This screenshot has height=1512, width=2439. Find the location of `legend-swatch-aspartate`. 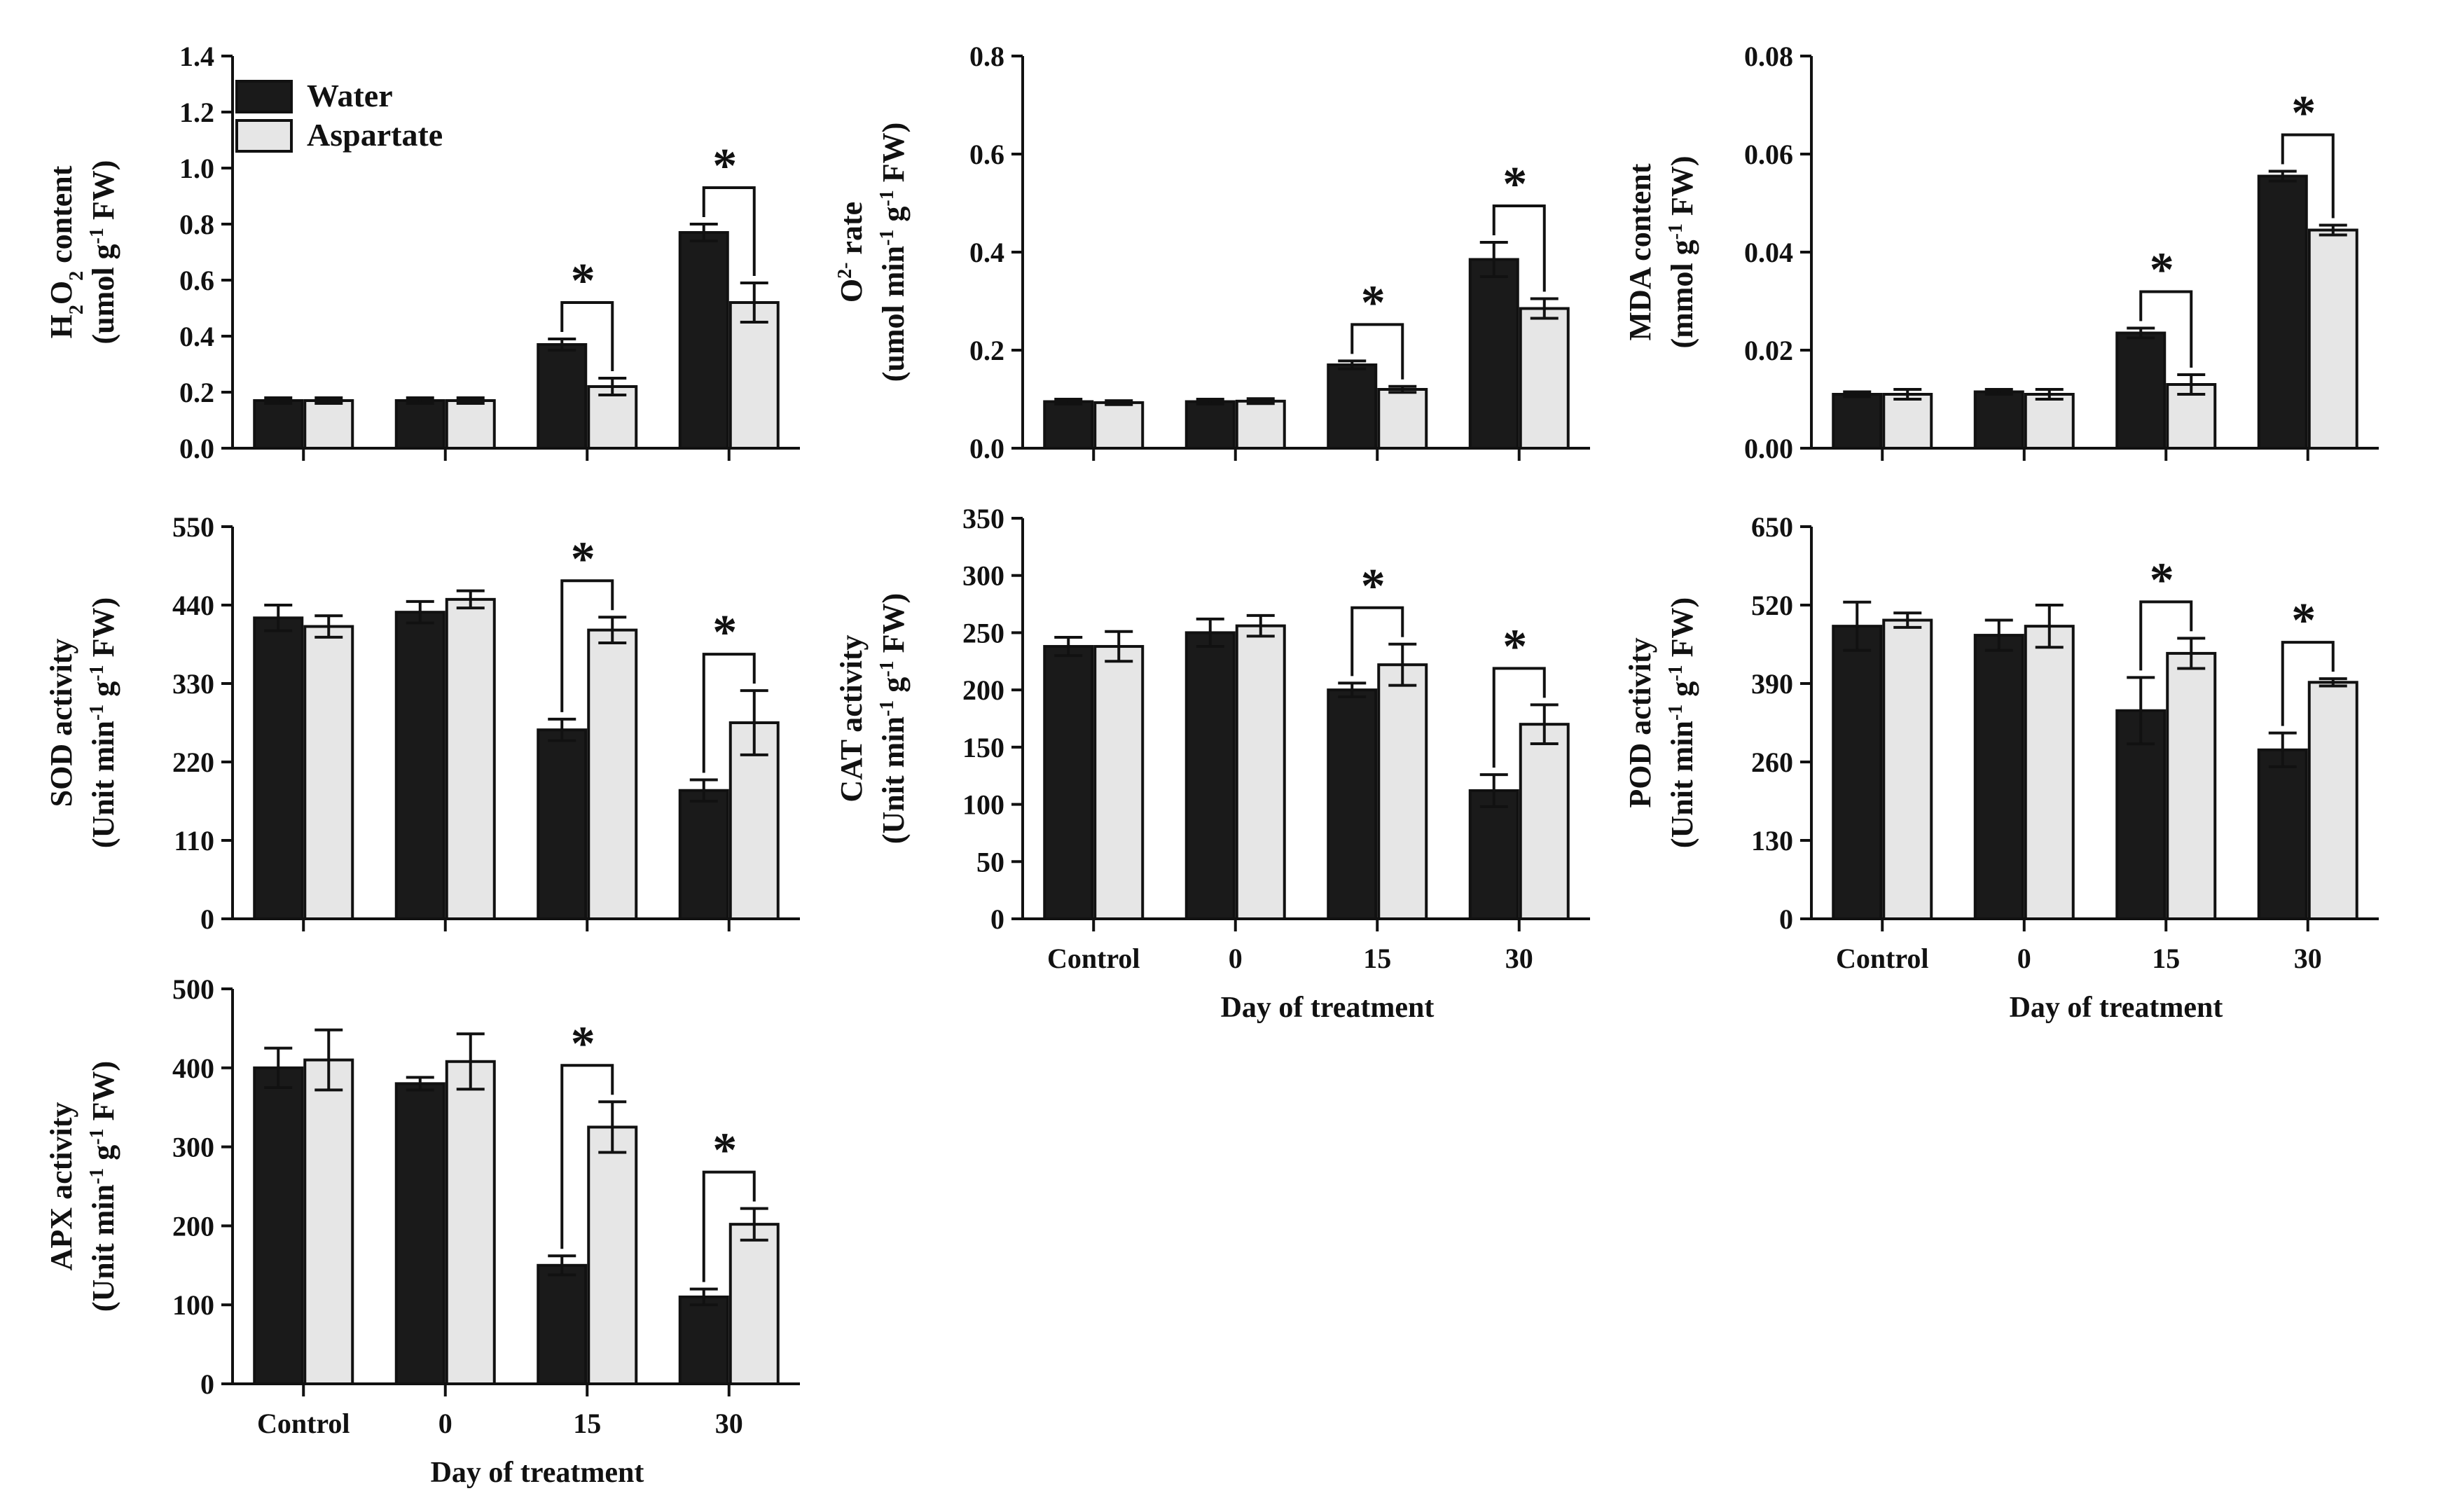

legend-swatch-aspartate is located at coordinates (264, 136).